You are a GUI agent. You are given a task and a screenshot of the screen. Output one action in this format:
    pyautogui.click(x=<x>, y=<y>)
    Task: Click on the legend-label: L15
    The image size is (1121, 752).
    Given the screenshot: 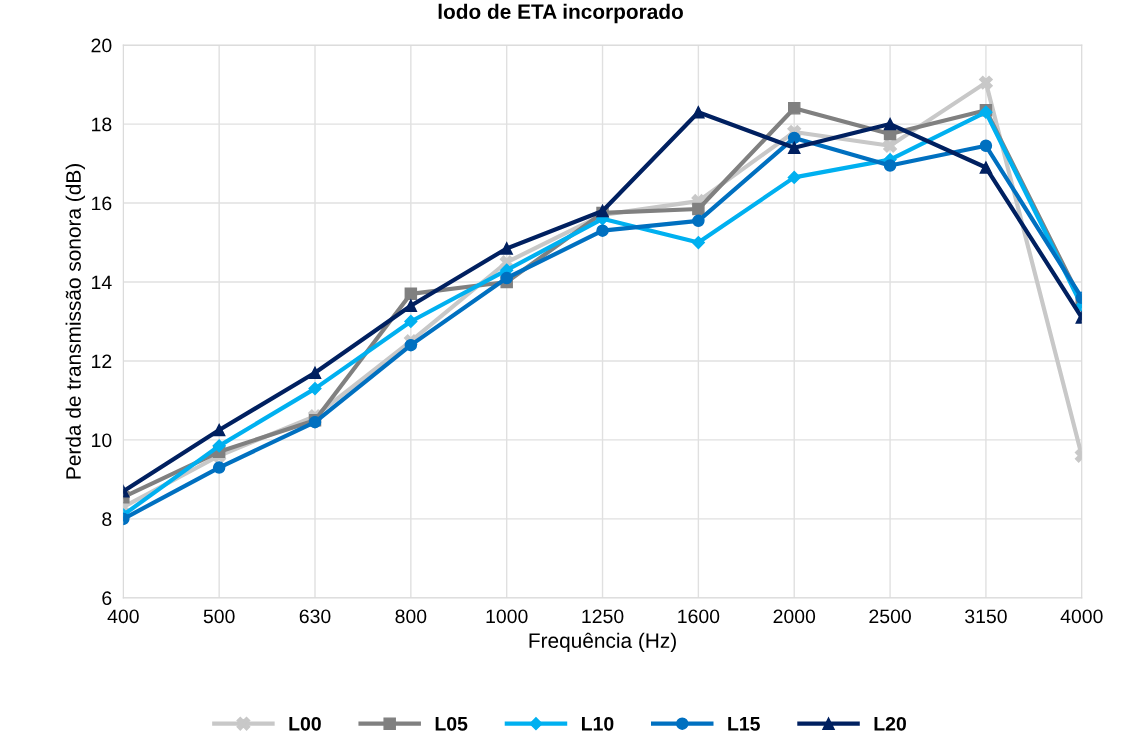 What is the action you would take?
    pyautogui.click(x=744, y=724)
    